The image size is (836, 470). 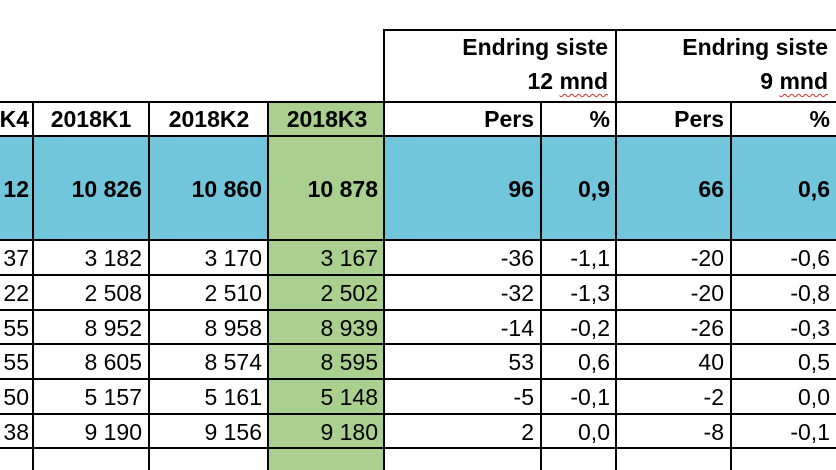 What do you see at coordinates (517, 258) in the screenshot?
I see `table-cell: -36` at bounding box center [517, 258].